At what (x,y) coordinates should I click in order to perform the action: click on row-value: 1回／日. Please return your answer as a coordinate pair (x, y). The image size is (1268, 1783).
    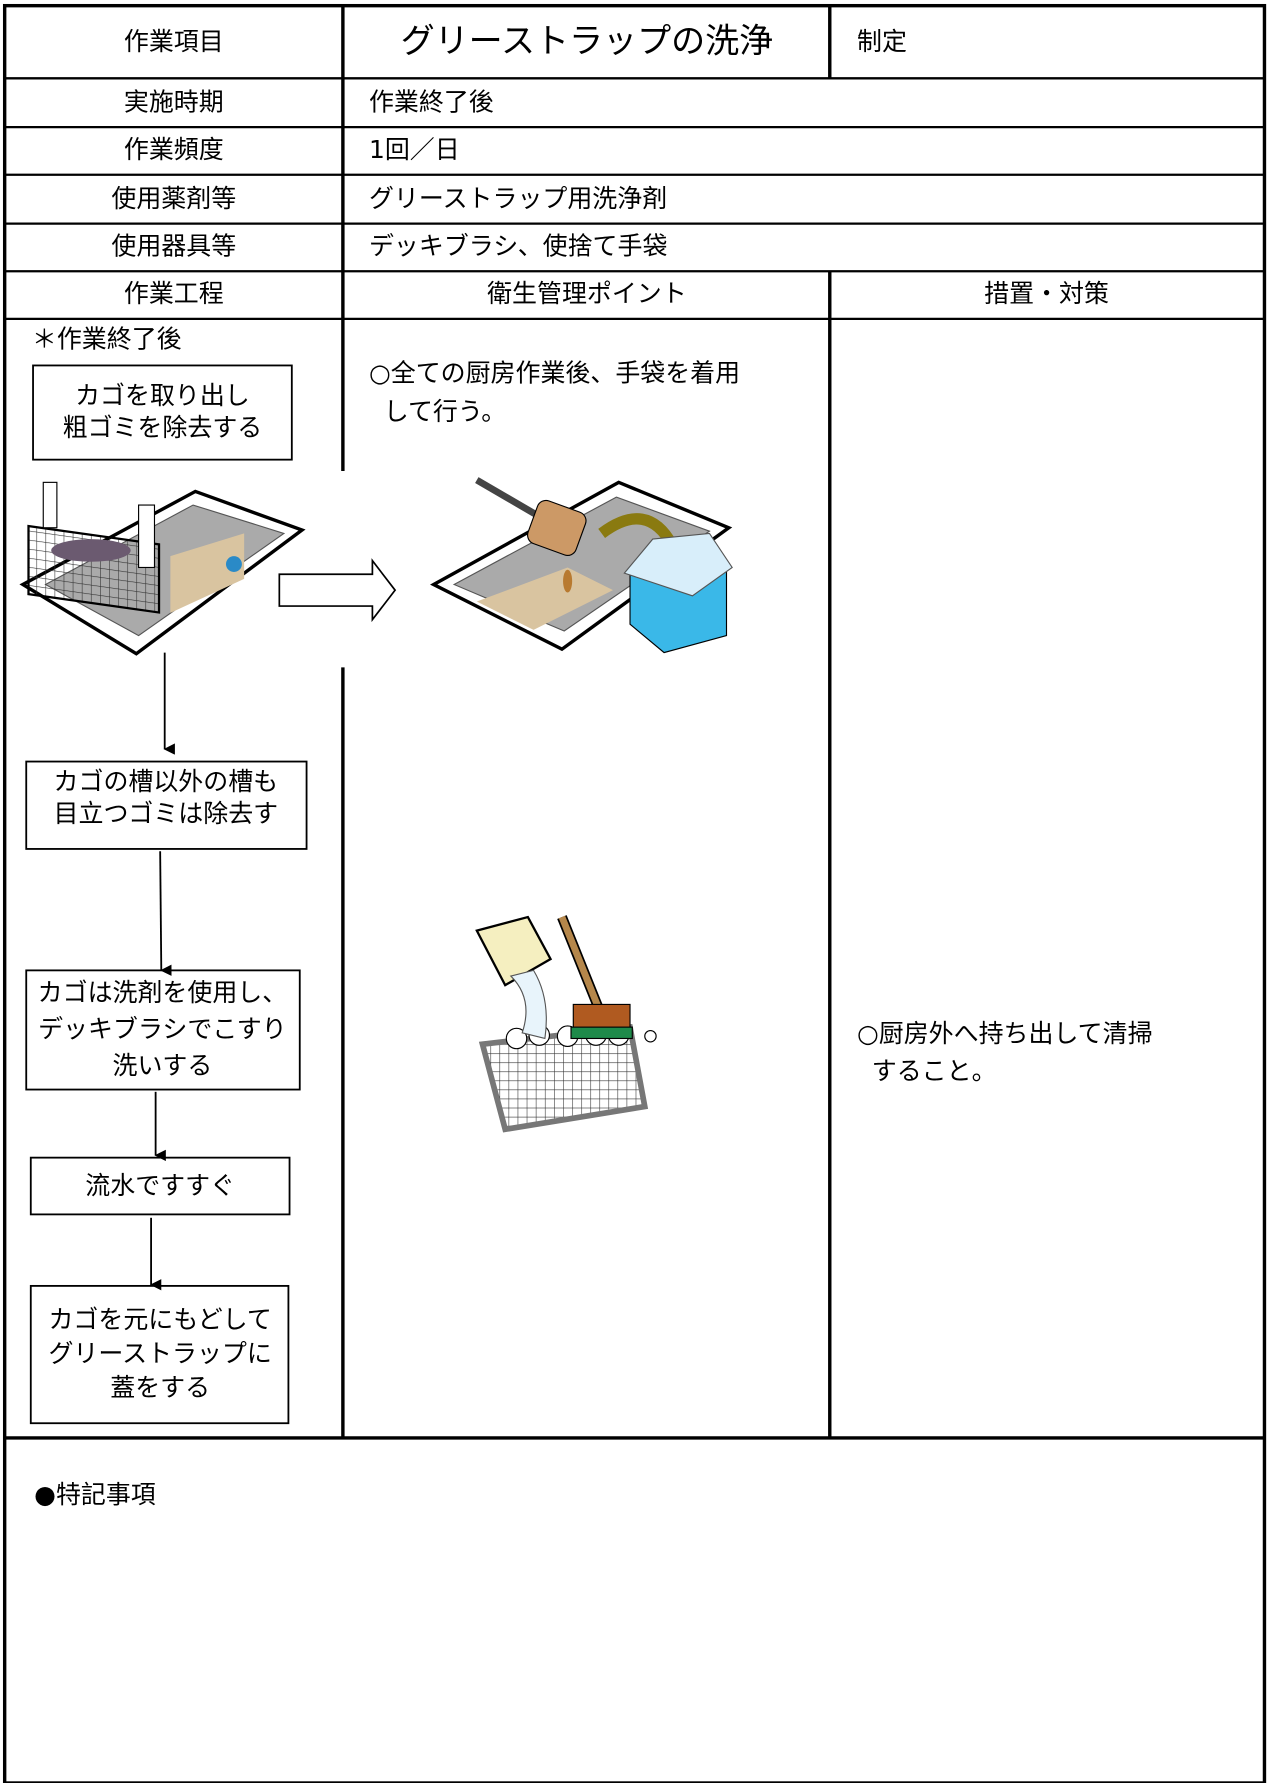
    Looking at the image, I should click on (414, 149).